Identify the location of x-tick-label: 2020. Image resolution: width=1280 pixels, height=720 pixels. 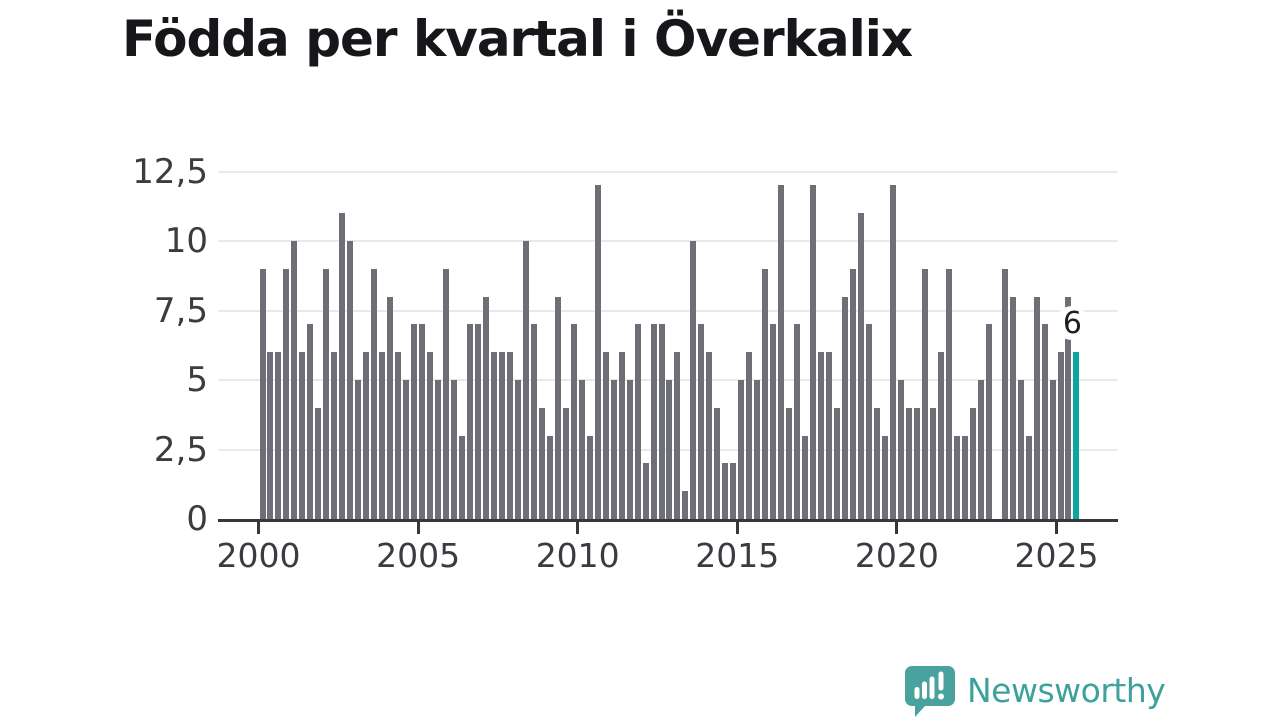
(896, 555).